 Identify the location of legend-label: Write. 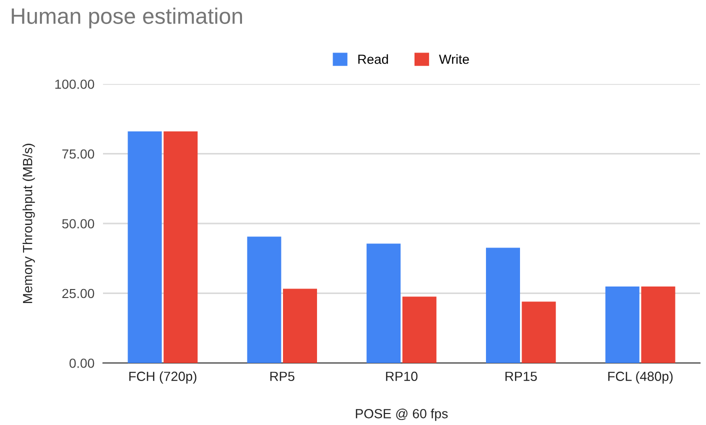
(453, 59).